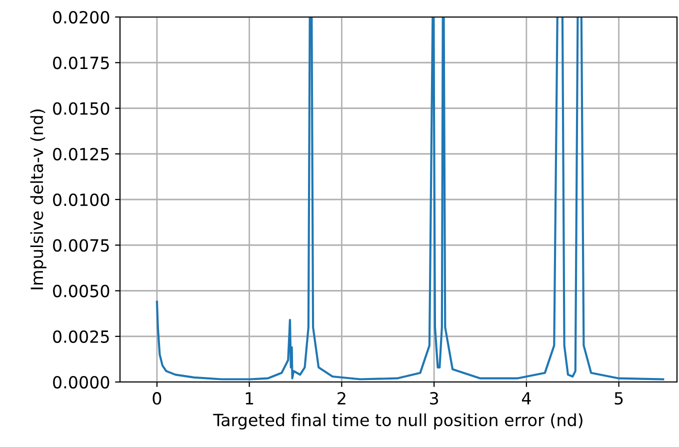 The height and width of the screenshot is (447, 679). I want to click on y-tick-label: 0.0150, so click(81, 108).